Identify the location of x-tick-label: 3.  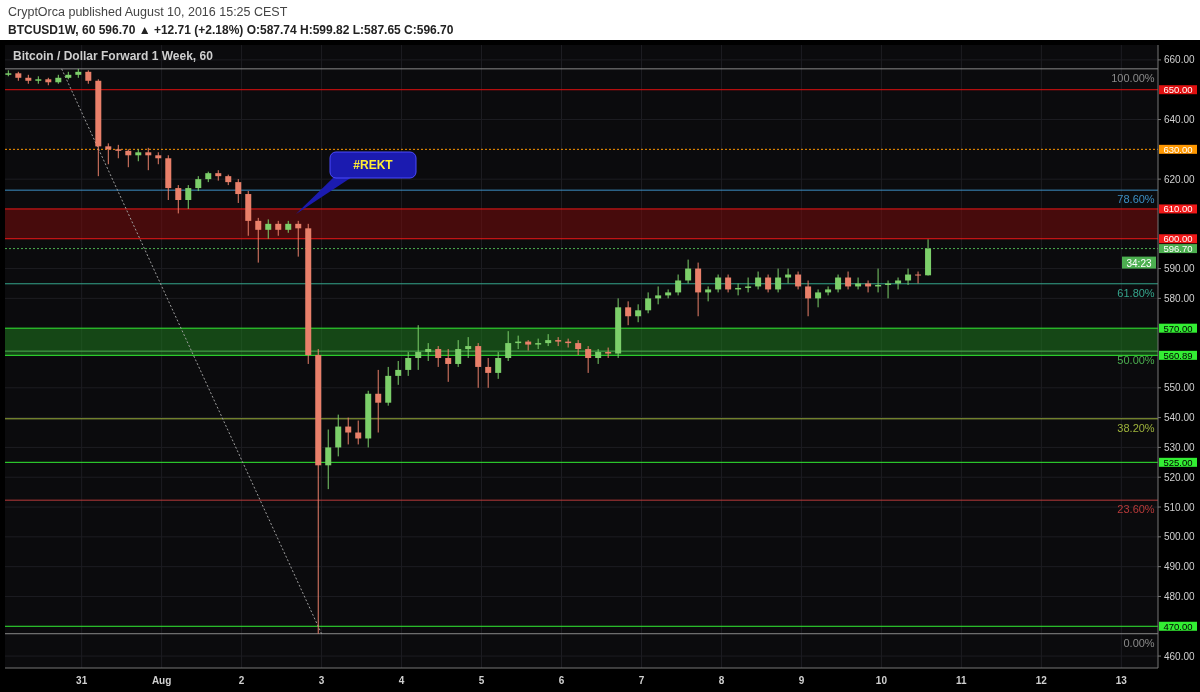
(321, 680).